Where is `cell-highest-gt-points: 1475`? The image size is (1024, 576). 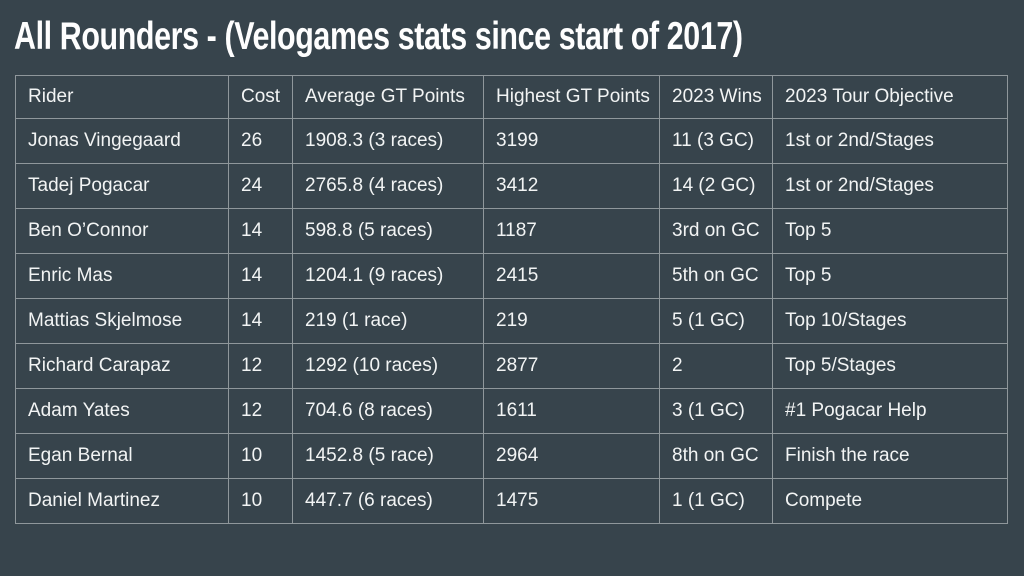
cell-highest-gt-points: 1475 is located at coordinates (571, 501).